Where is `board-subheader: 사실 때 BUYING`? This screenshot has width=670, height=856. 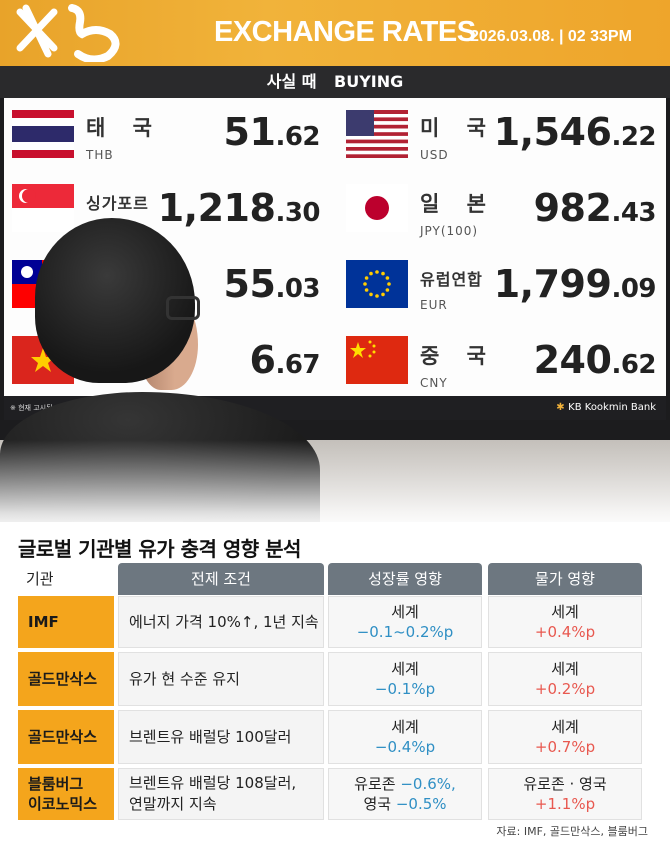 board-subheader: 사실 때 BUYING is located at coordinates (335, 82).